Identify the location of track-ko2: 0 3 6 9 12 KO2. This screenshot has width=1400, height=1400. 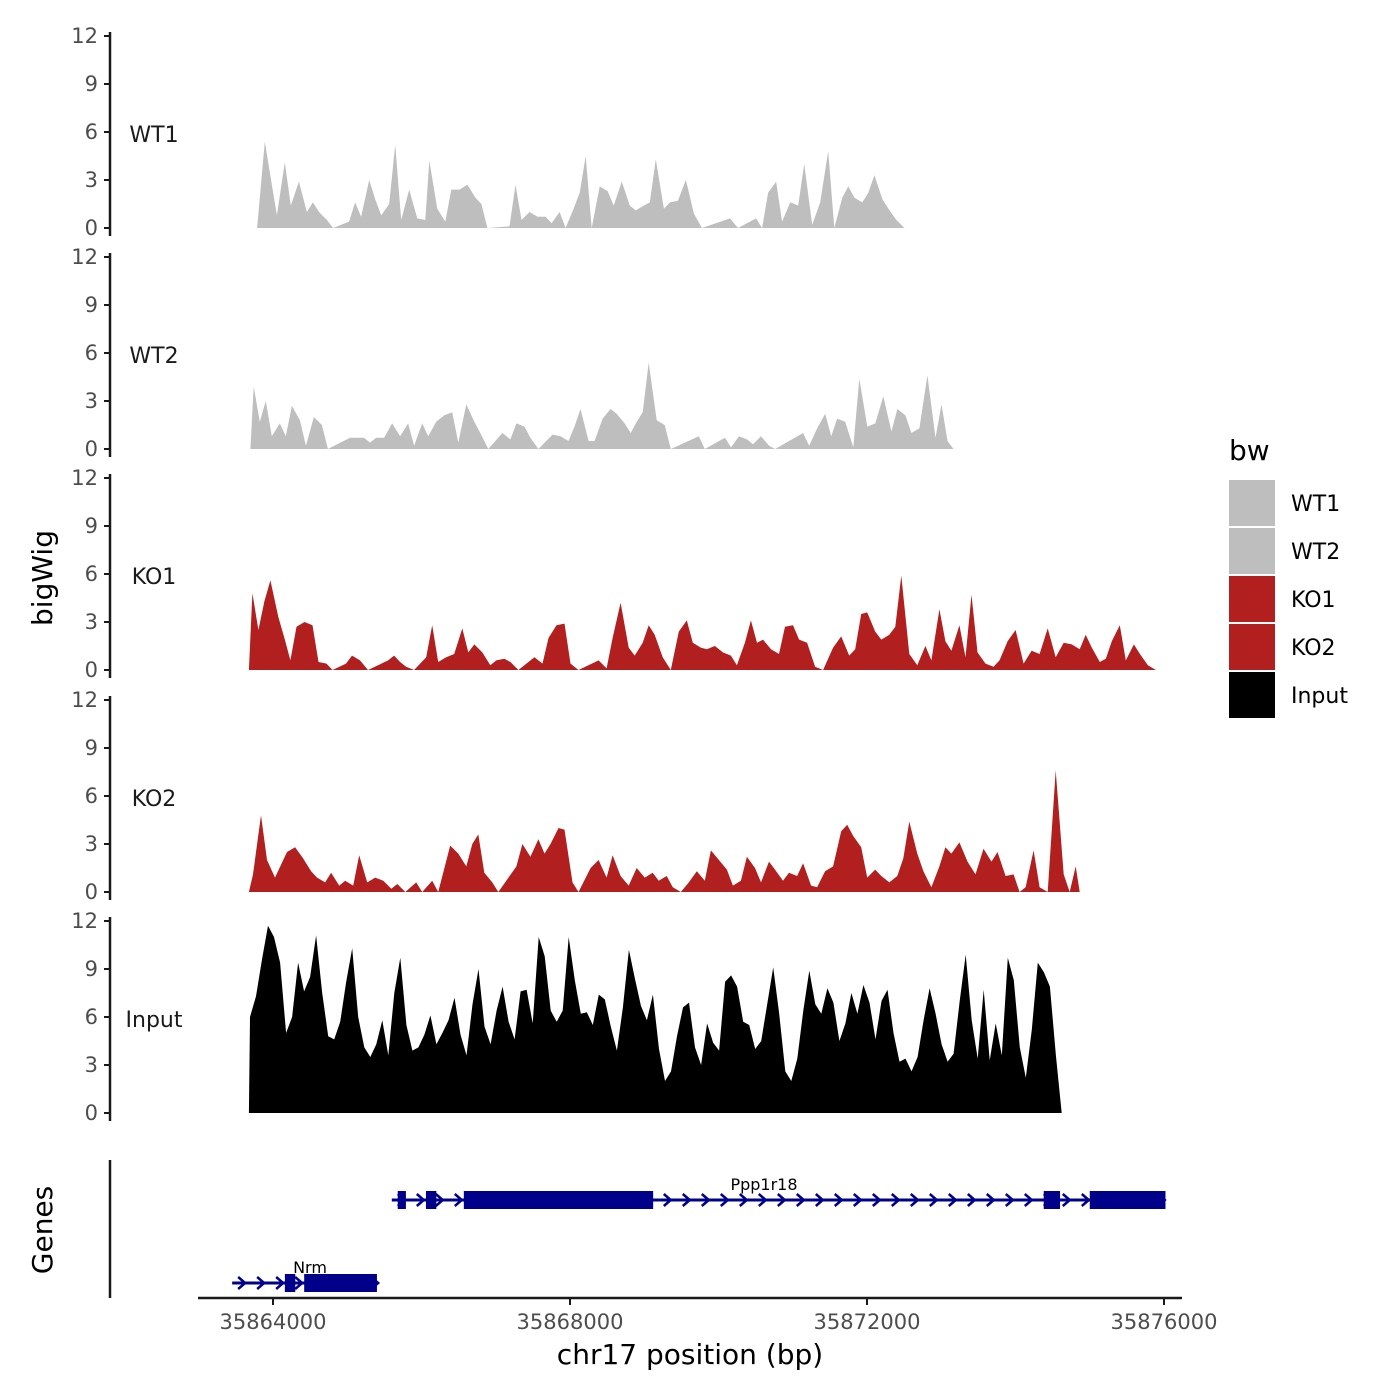
(575, 796).